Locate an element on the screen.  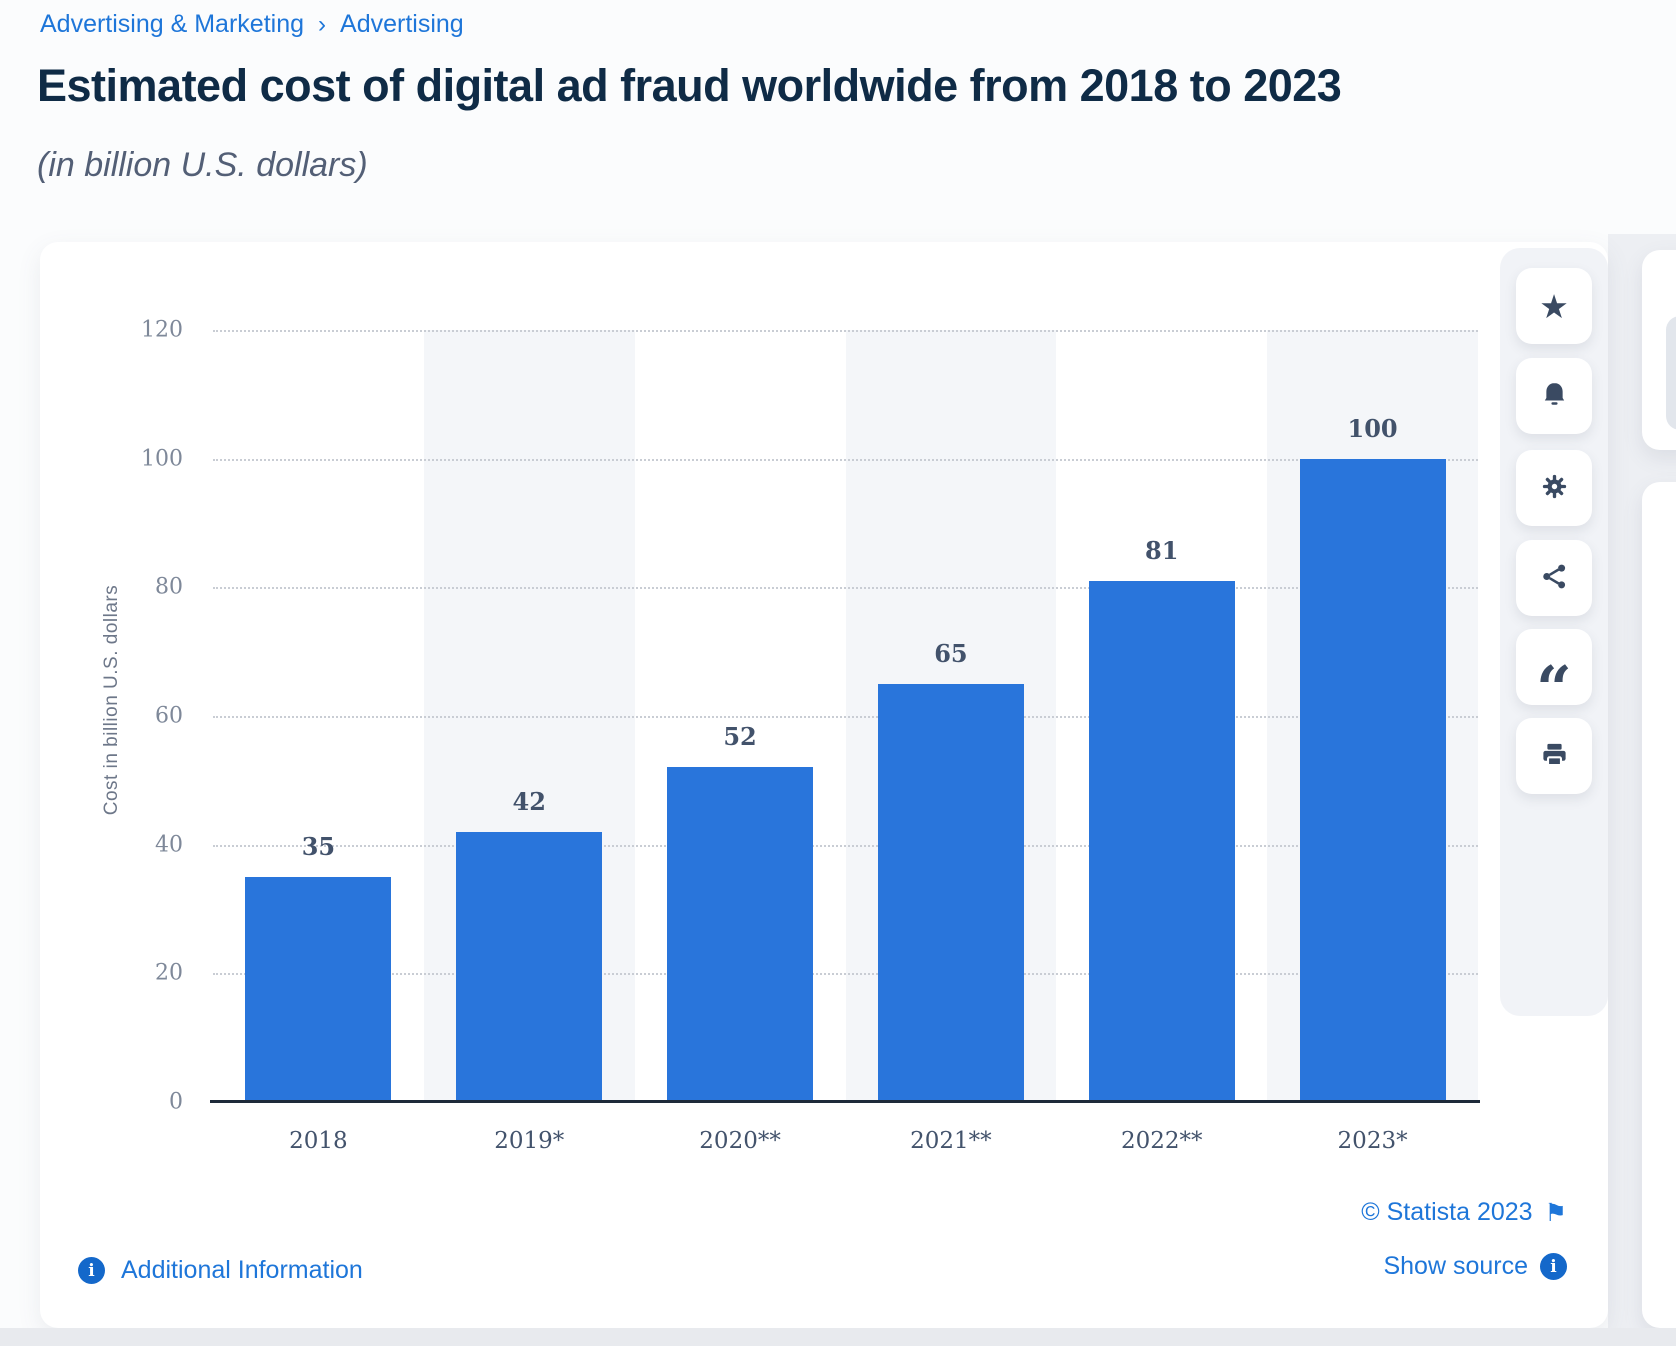
clipped-side-card-bottom is located at coordinates (1659, 905).